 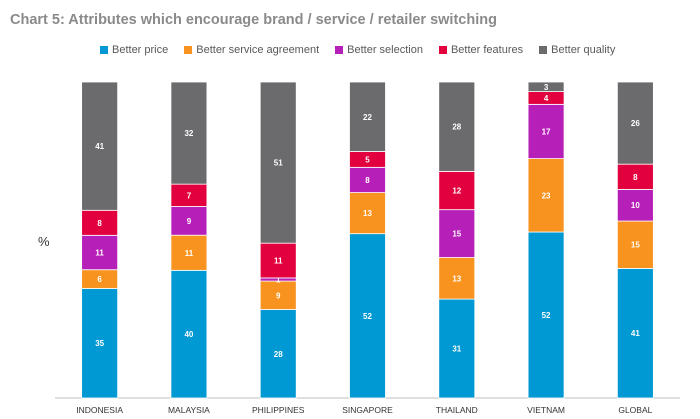 What do you see at coordinates (367, 159) in the screenshot?
I see `data-label-better-features-singapore: 5` at bounding box center [367, 159].